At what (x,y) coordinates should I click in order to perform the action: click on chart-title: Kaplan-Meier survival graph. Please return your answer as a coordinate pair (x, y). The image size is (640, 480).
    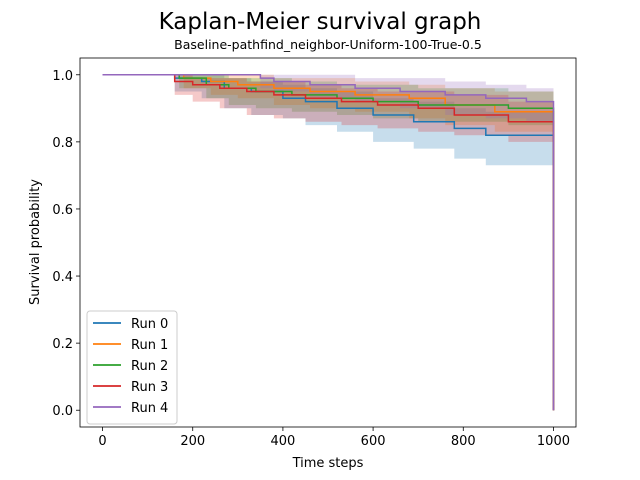
    Looking at the image, I should click on (320, 22).